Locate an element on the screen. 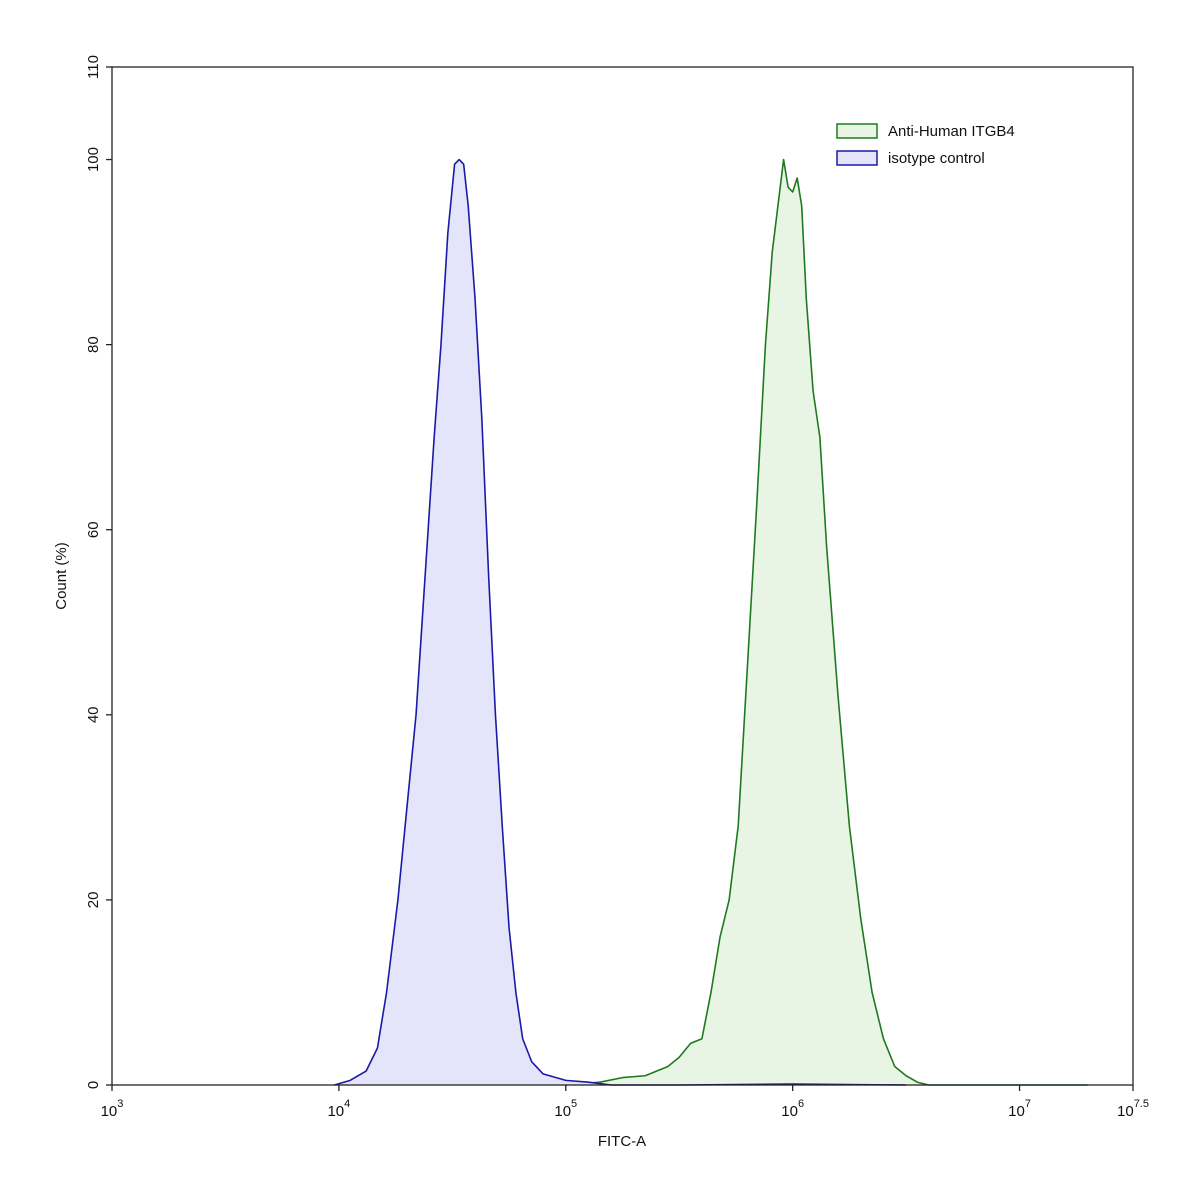 Image resolution: width=1197 pixels, height=1193 pixels. x-tick-label: 10⁴ is located at coordinates (338, 1109).